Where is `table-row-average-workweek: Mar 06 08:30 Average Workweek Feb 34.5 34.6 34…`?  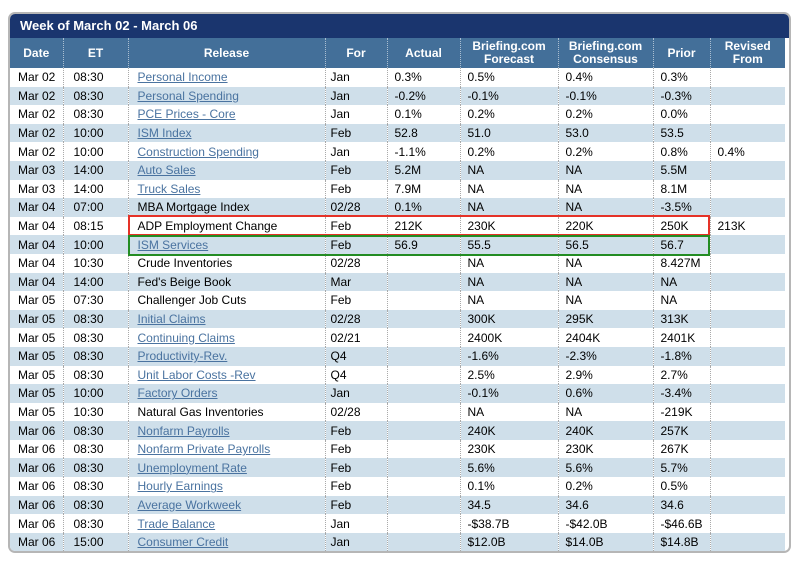
table-row-average-workweek: Mar 06 08:30 Average Workweek Feb 34.5 34.6 34… is located at coordinates (397, 505).